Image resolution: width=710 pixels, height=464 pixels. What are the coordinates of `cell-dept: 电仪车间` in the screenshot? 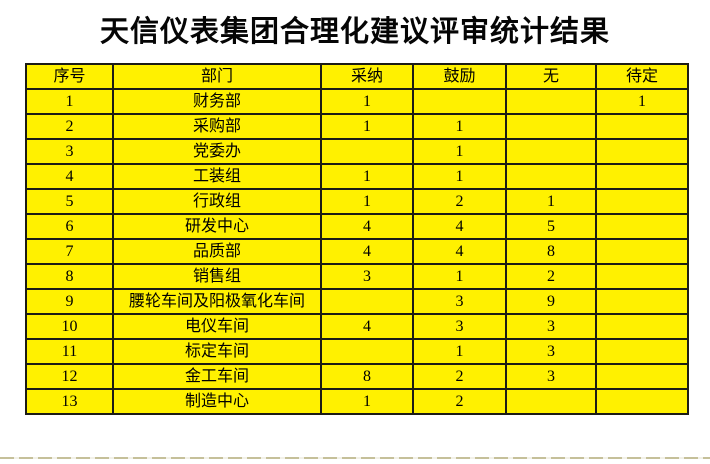 It's located at (217, 326).